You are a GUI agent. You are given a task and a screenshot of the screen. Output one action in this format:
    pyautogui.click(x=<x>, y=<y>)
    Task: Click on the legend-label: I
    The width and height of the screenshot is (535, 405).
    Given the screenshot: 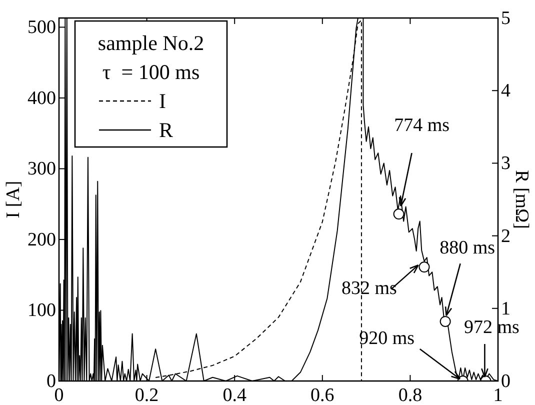 What is the action you would take?
    pyautogui.click(x=162, y=101)
    